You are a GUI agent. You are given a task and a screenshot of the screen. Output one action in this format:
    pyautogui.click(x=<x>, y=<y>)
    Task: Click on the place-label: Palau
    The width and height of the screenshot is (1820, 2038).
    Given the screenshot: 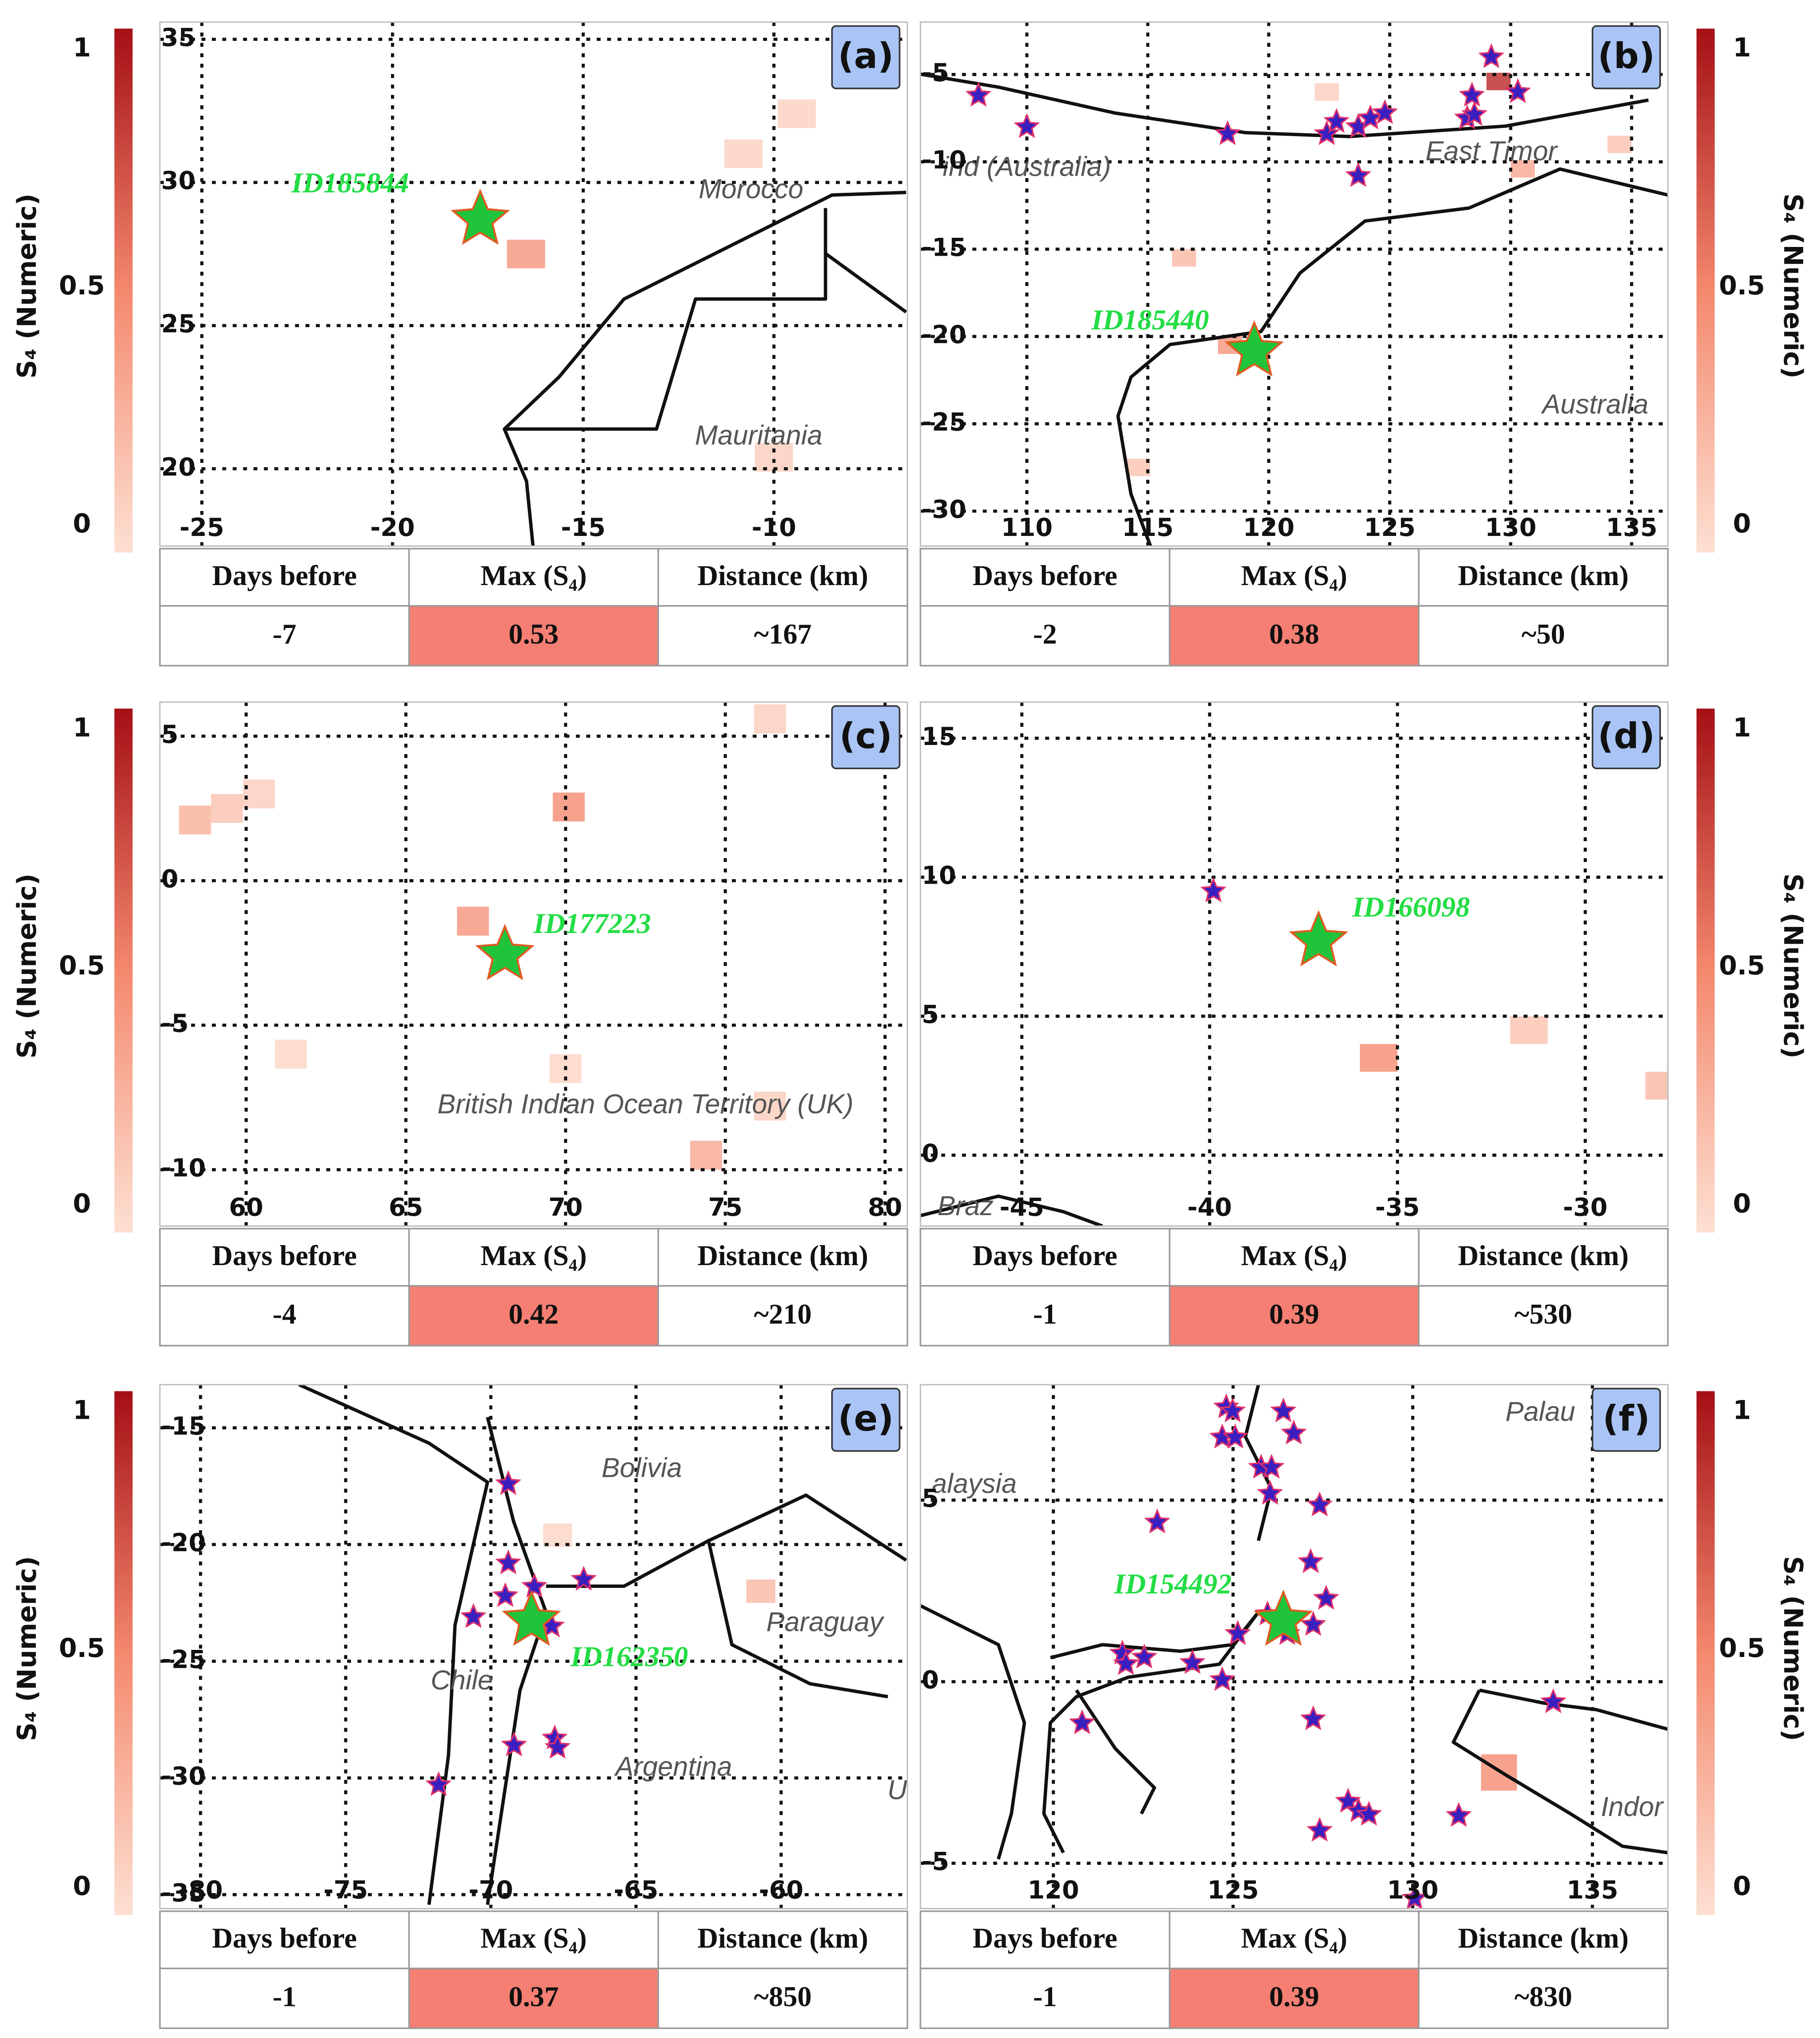 What is the action you would take?
    pyautogui.click(x=1540, y=1412)
    